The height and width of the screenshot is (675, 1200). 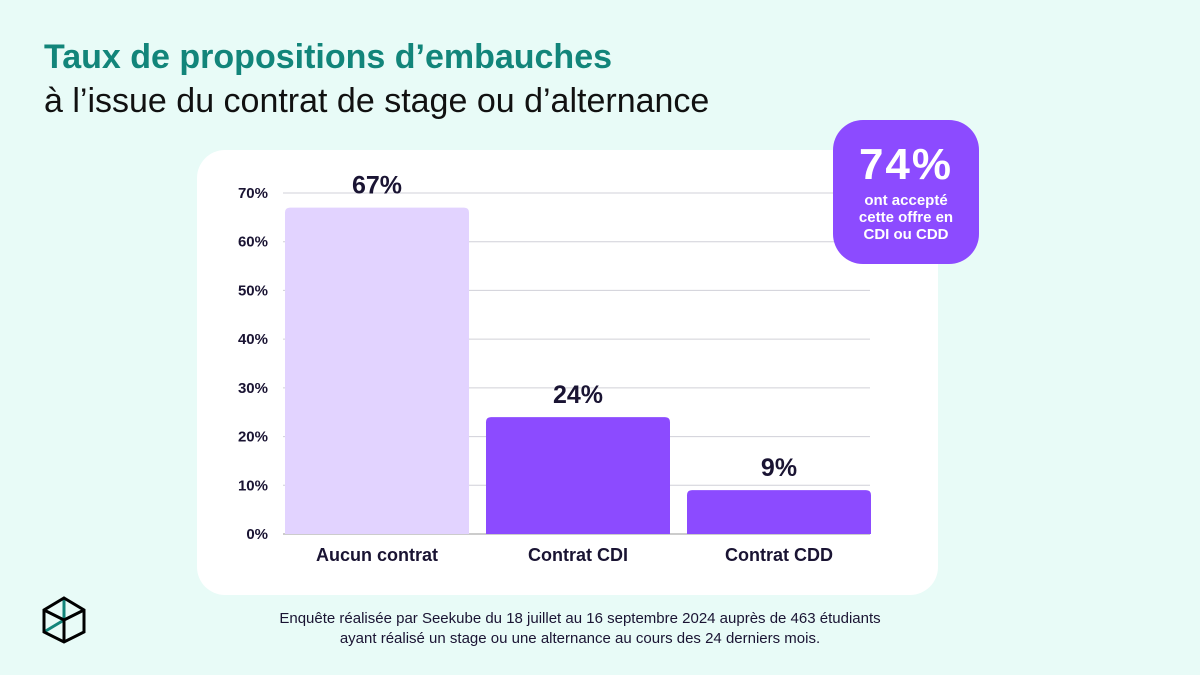 What do you see at coordinates (253, 339) in the screenshot?
I see `y-tick-label: 40%` at bounding box center [253, 339].